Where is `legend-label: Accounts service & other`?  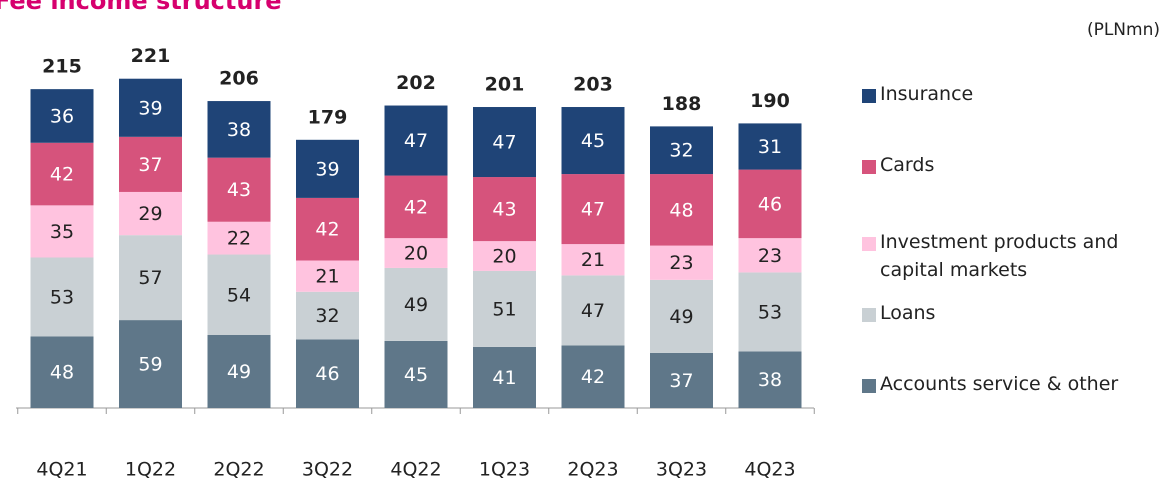
legend-label: Accounts service & other is located at coordinates (999, 384).